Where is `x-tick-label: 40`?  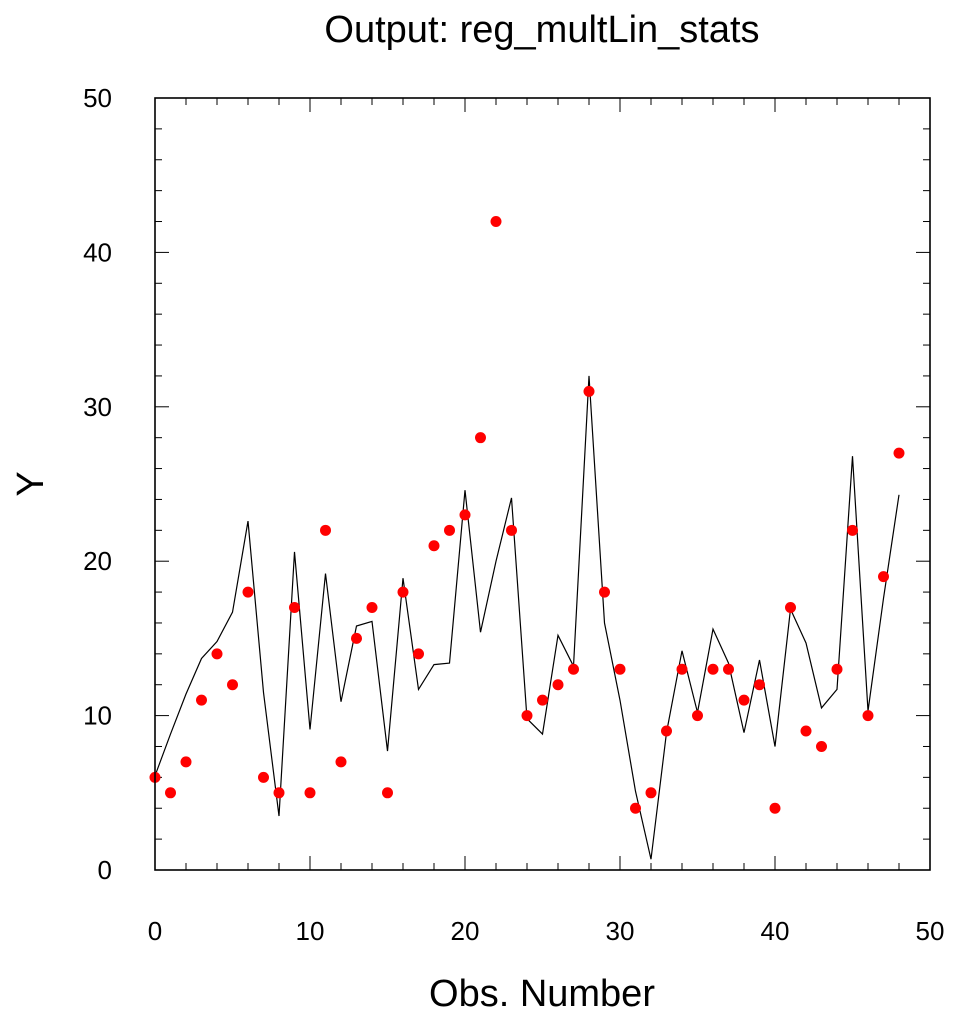 x-tick-label: 40 is located at coordinates (775, 931).